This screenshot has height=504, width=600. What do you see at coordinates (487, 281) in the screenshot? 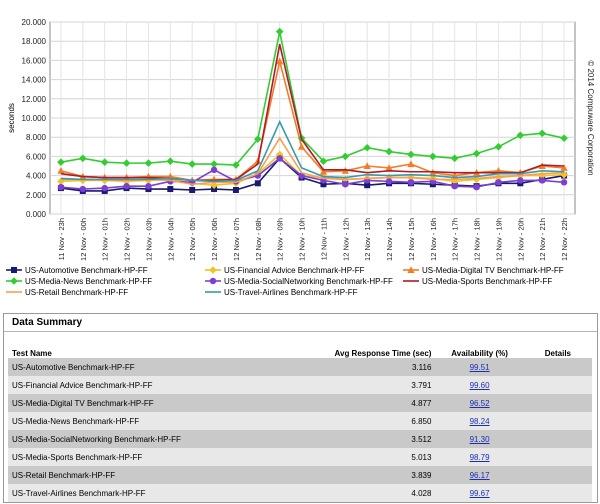
I see `legend-label: US-Media-Sports Benchmark-HP-FF` at bounding box center [487, 281].